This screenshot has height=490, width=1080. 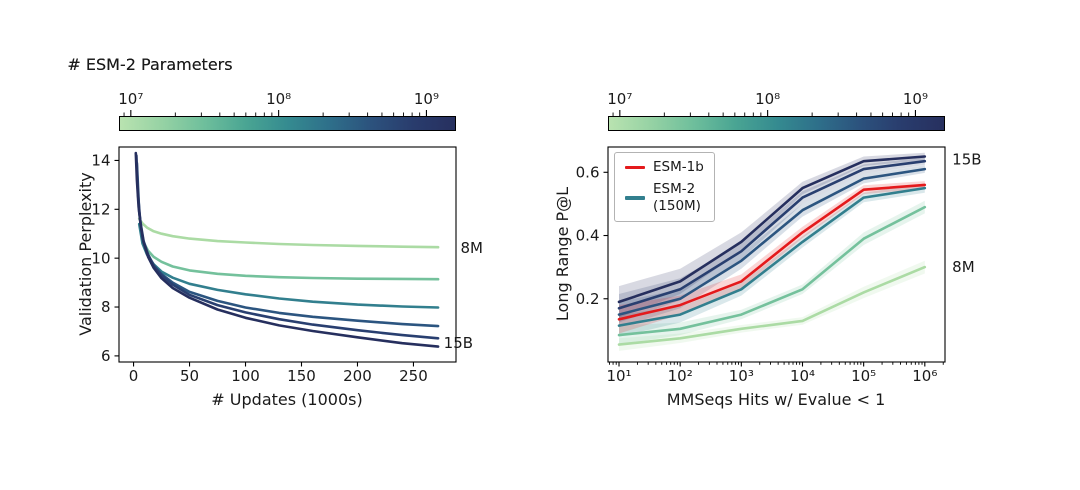 What do you see at coordinates (588, 236) in the screenshot?
I see `y-tick-label: 0.4` at bounding box center [588, 236].